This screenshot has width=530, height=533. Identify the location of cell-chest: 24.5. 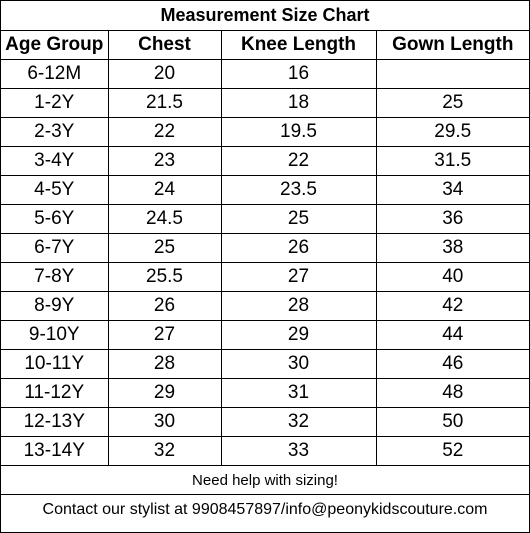
(164, 219).